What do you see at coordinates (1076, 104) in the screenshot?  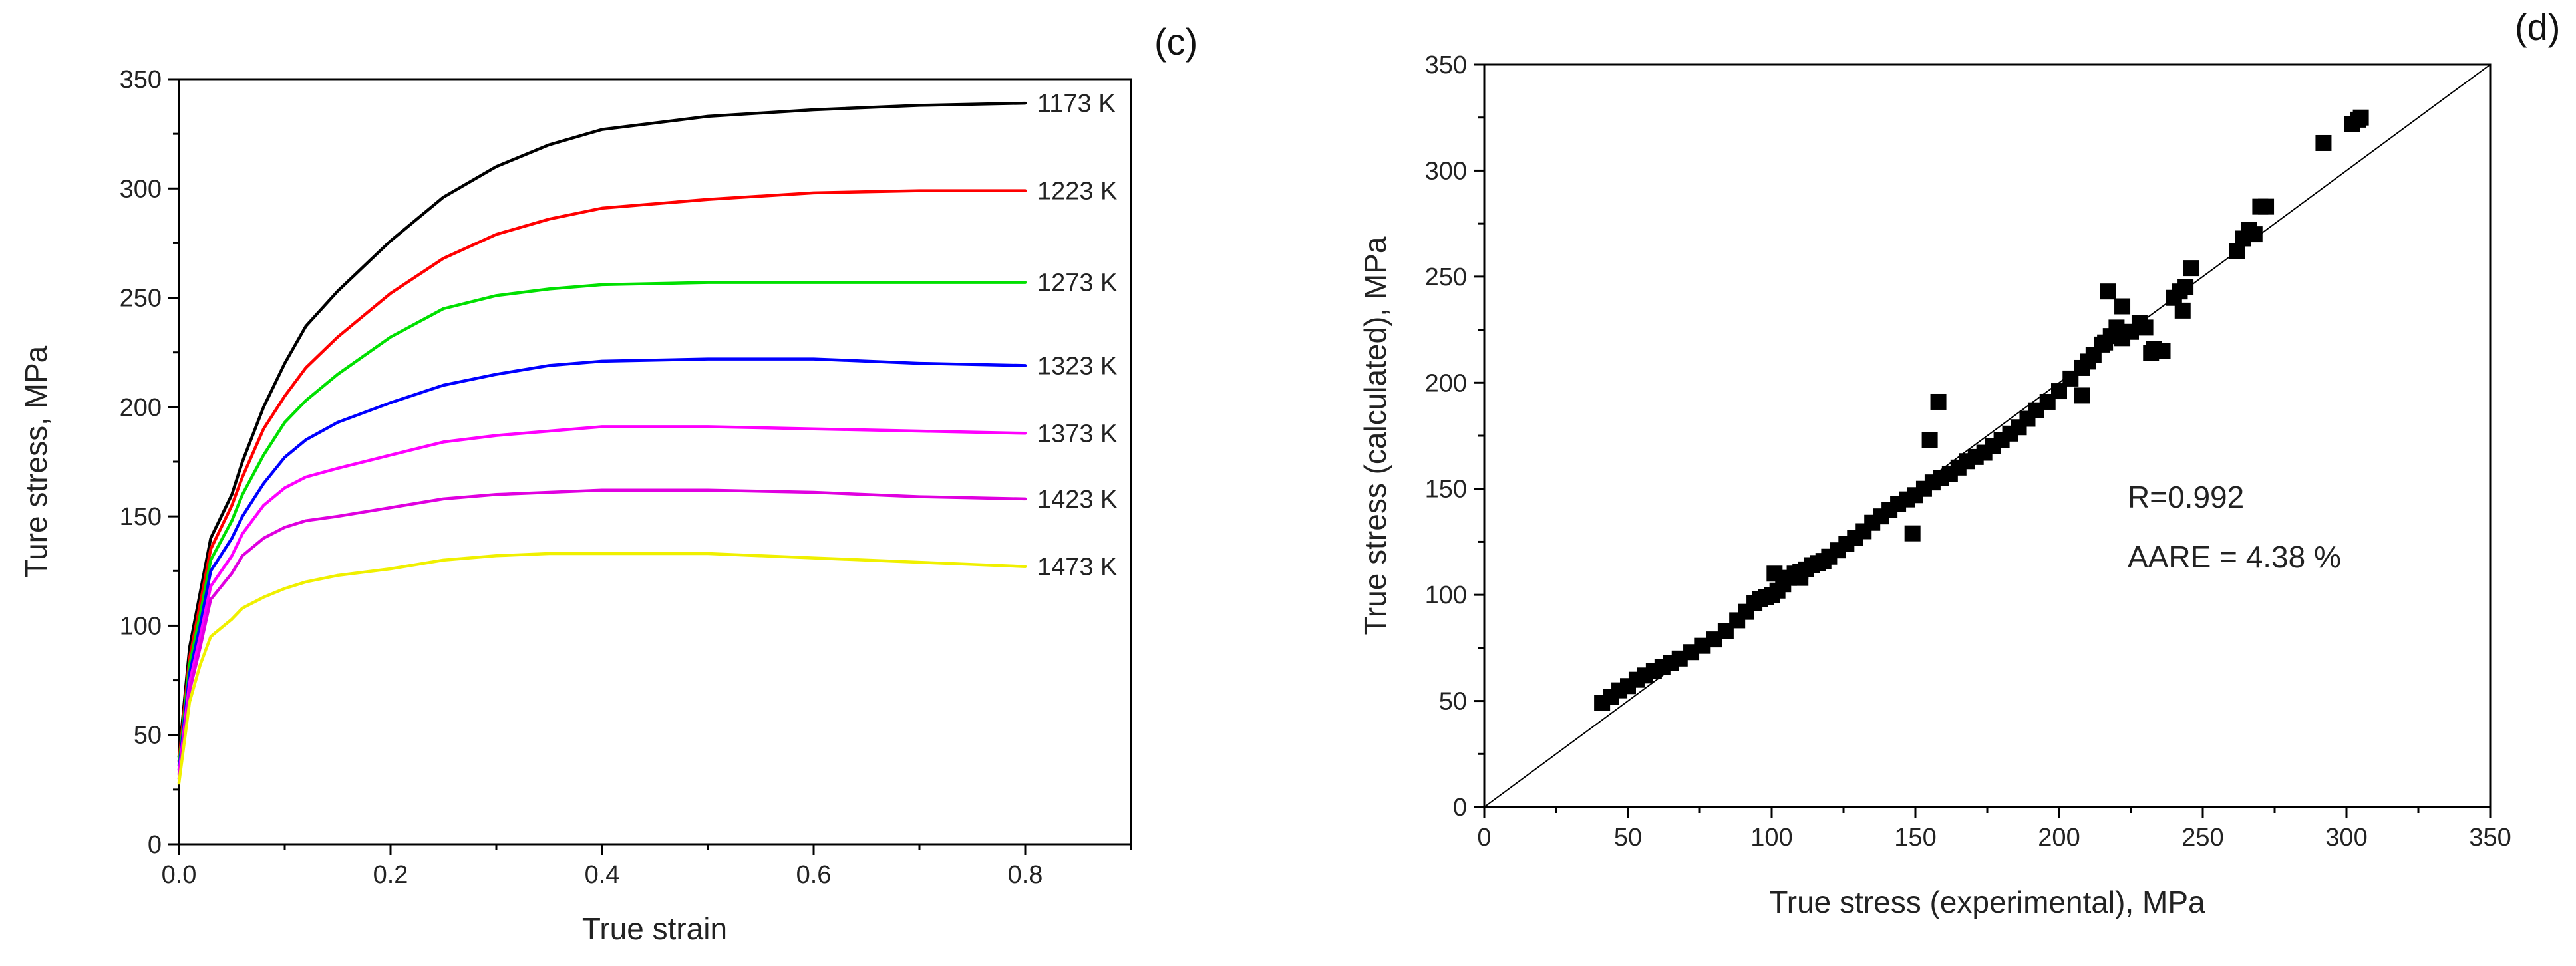 I see `panel-c-curve-label: 1173 K` at bounding box center [1076, 104].